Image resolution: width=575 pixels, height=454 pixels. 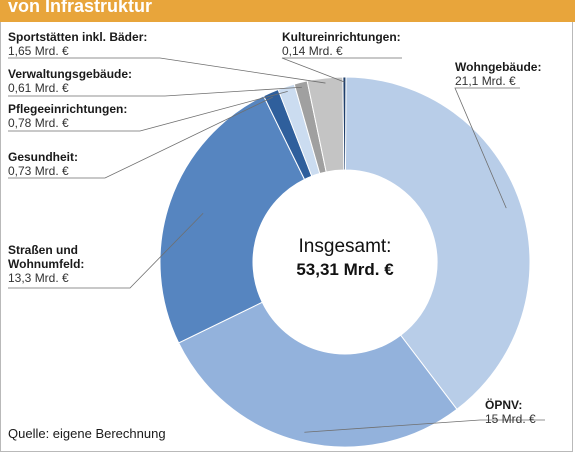 I want to click on label-kultureinrichtungen: Kultureinrichtungen: 0,14 Mrd. €, so click(x=341, y=44).